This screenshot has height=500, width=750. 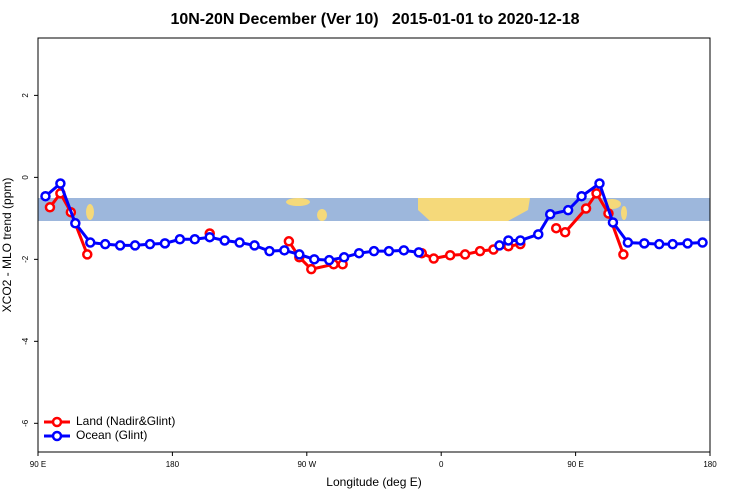 What do you see at coordinates (25, 177) in the screenshot?
I see `y-tick-label: 0` at bounding box center [25, 177].